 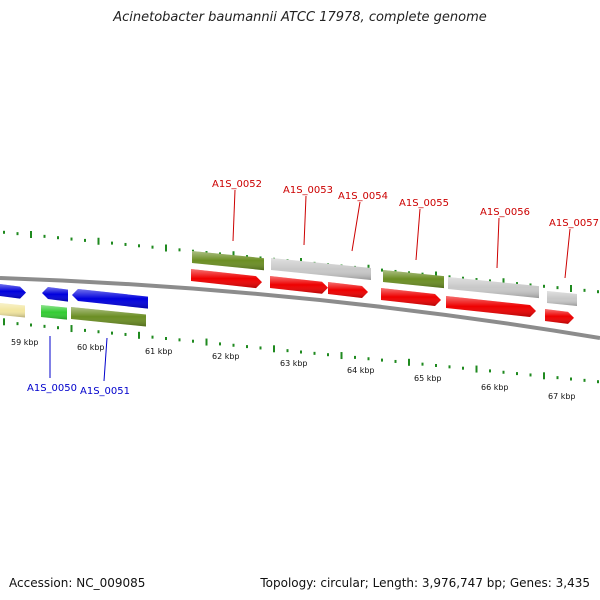 What do you see at coordinates (108, 317) in the screenshot?
I see `gene-A1S_0051-feature` at bounding box center [108, 317].